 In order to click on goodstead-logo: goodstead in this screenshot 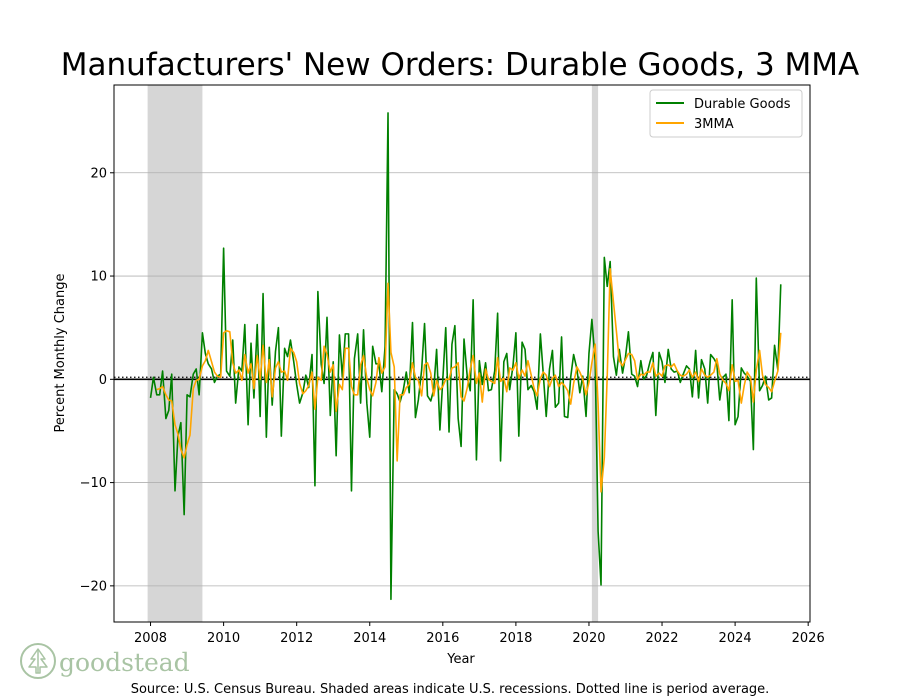, I will do `click(105, 661)`.